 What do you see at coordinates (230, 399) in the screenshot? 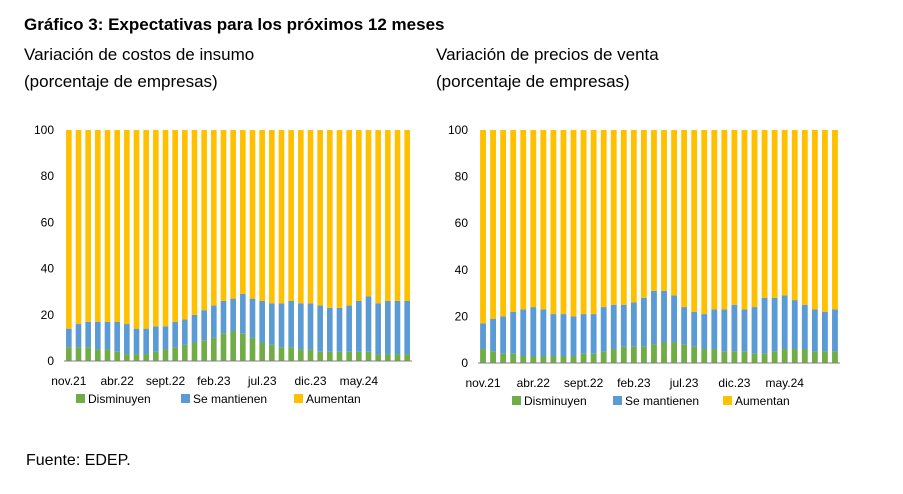
I see `legend-label: Se mantienen` at bounding box center [230, 399].